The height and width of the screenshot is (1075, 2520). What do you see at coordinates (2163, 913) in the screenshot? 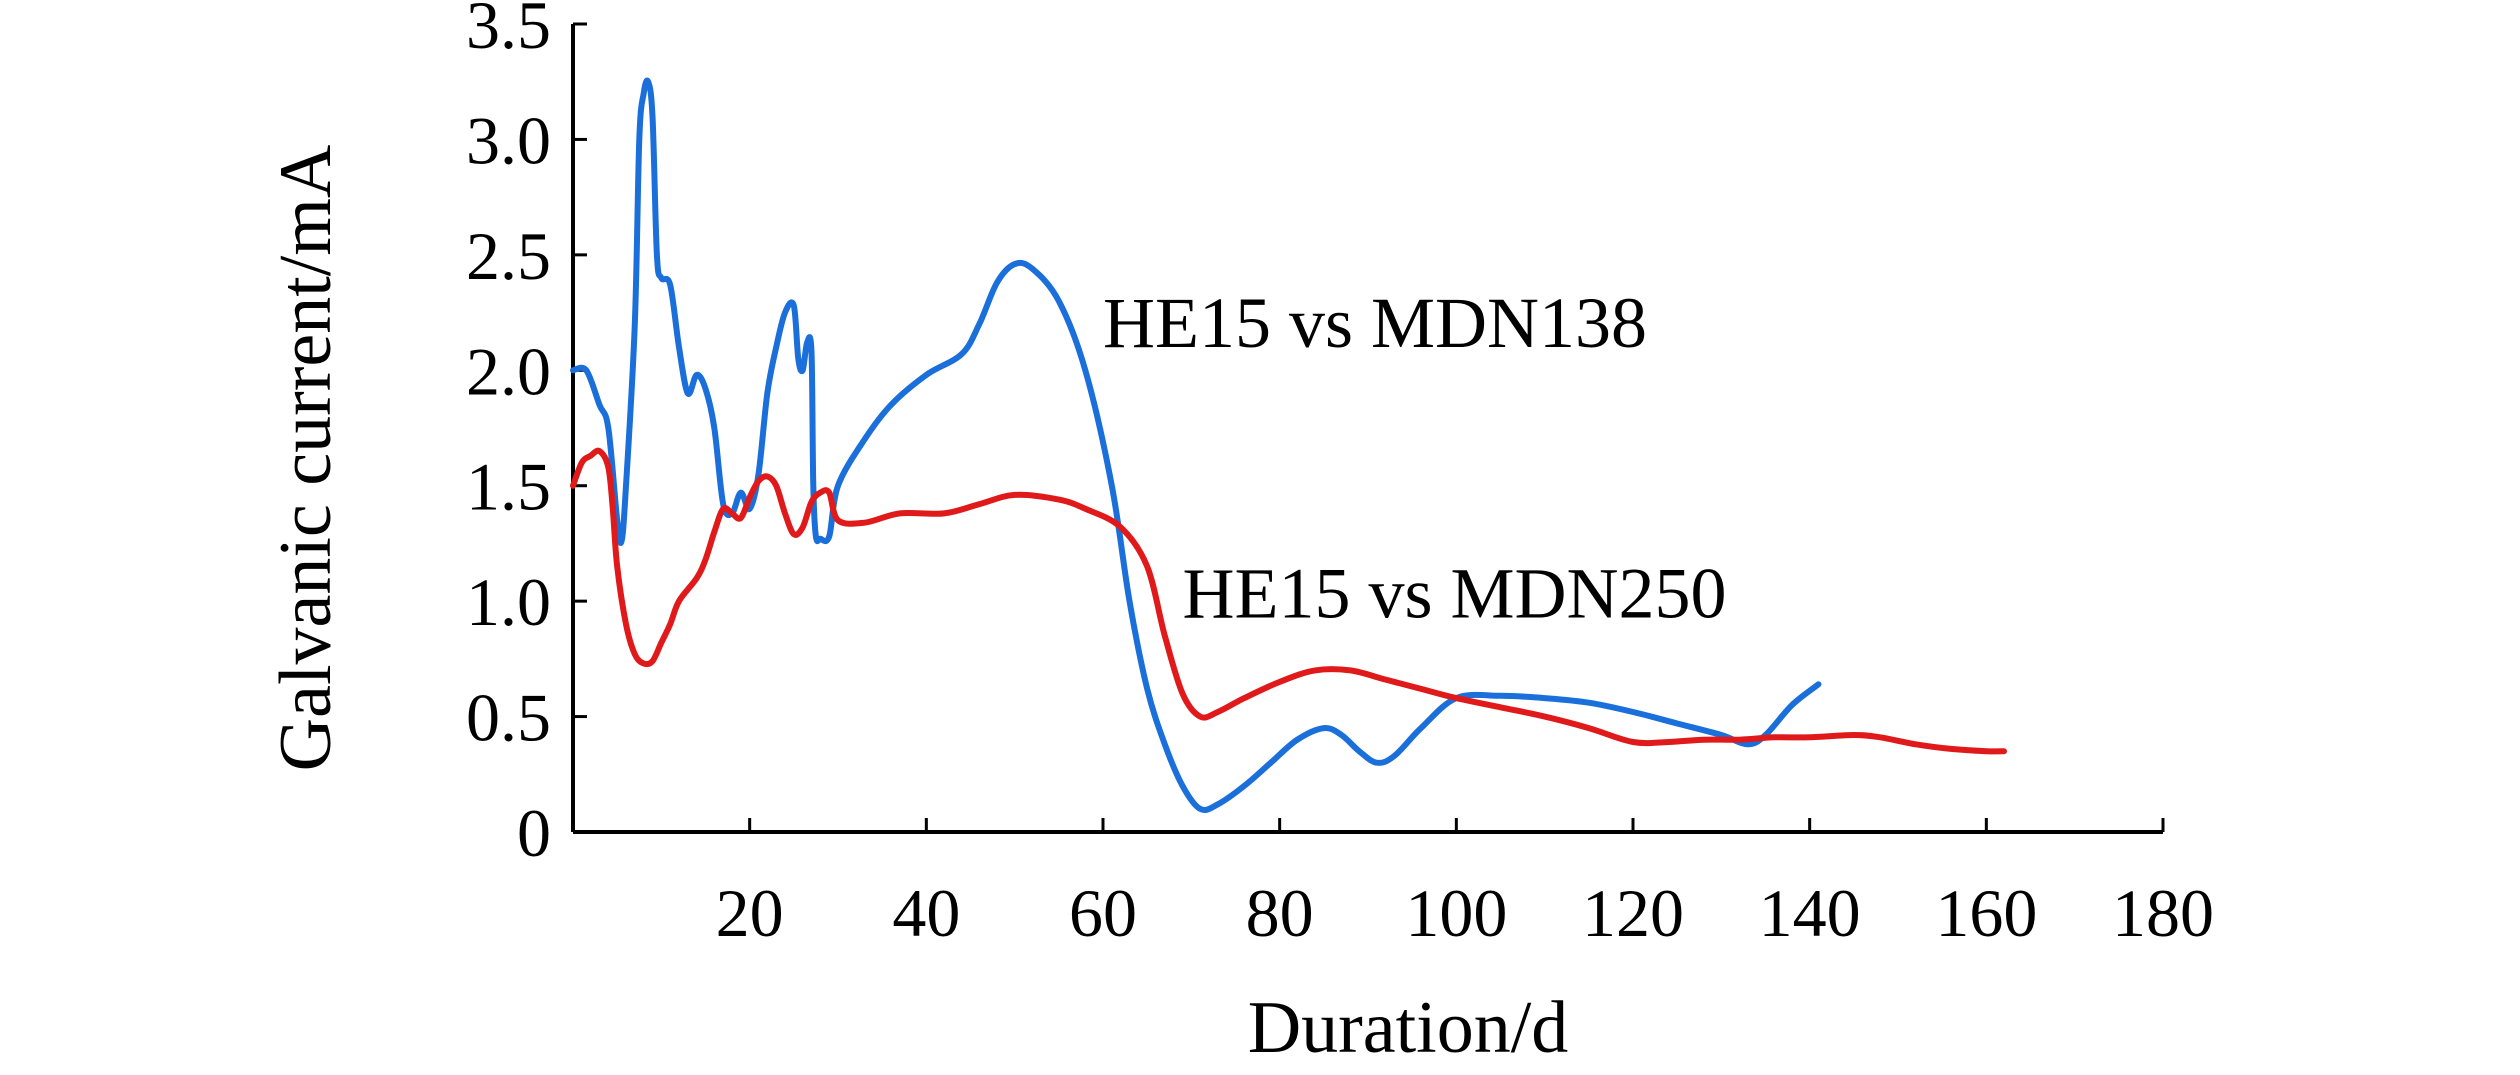
I see `x-tick-label: 180` at bounding box center [2163, 913].